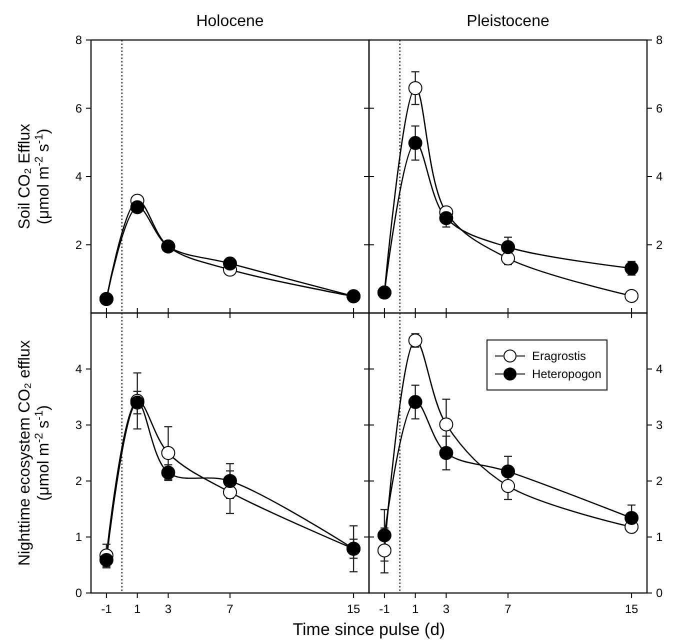  I want to click on x-axis-title: Time since pulse (d), so click(369, 629).